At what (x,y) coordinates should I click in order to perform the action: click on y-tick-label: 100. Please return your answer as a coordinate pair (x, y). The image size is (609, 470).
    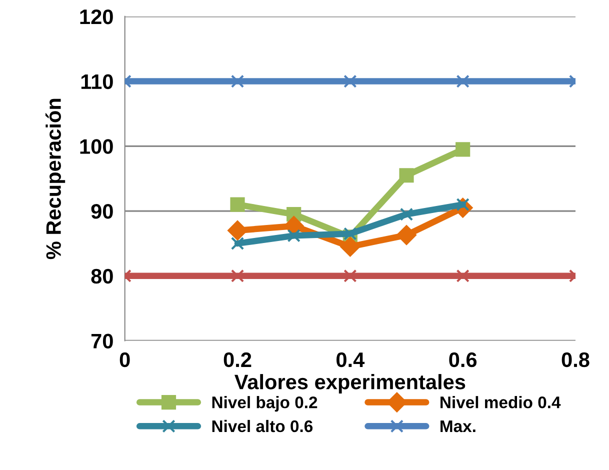
    Looking at the image, I should click on (96, 146).